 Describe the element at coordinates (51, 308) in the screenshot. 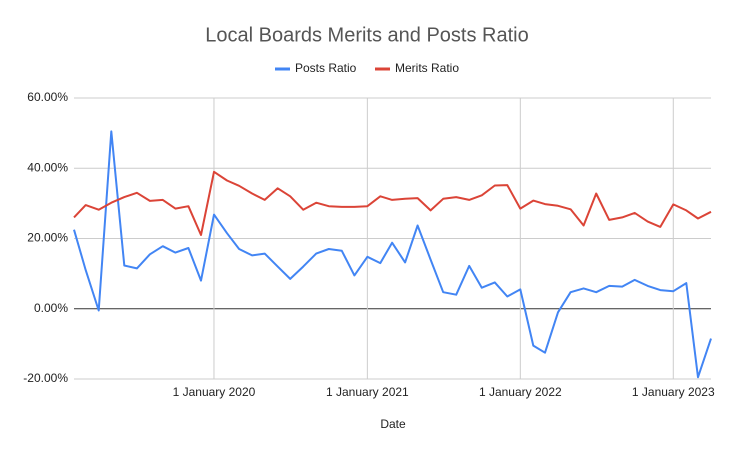

I see `y-tick-label: 0.00%` at that location.